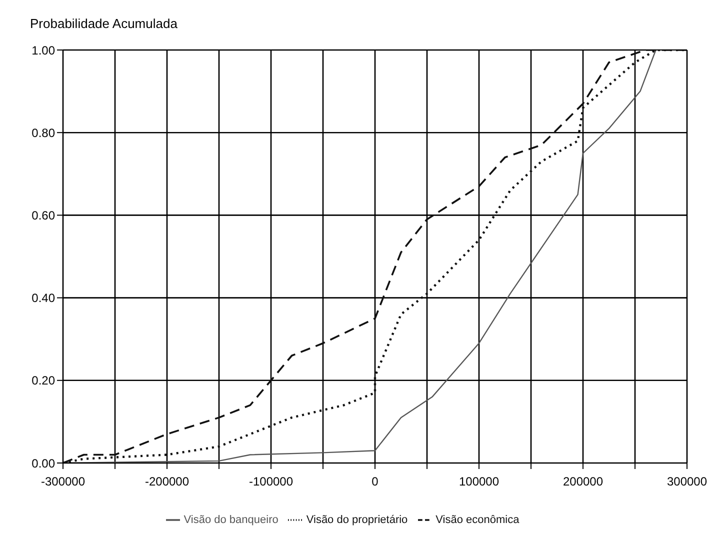 The image size is (723, 545). What do you see at coordinates (375, 481) in the screenshot?
I see `x-tick-label: 0` at bounding box center [375, 481].